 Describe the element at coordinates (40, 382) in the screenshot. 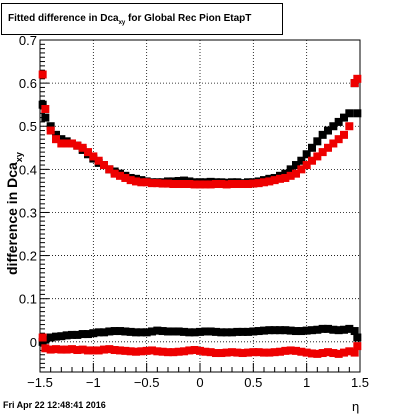

I see `x-tick-label: −1.5` at that location.